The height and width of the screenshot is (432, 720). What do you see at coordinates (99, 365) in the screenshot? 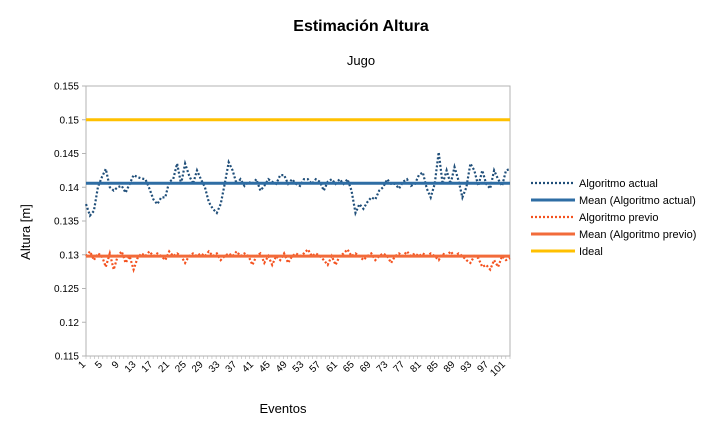
I see `x-tick-label: 5` at bounding box center [99, 365].